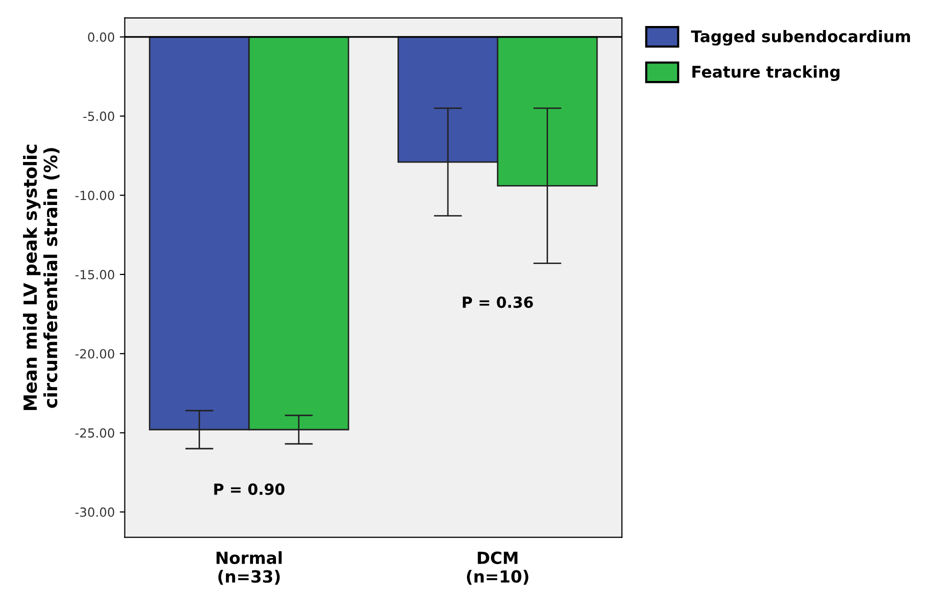  Describe the element at coordinates (497, 568) in the screenshot. I see `x-tick-label: DCM (n=10)` at that location.